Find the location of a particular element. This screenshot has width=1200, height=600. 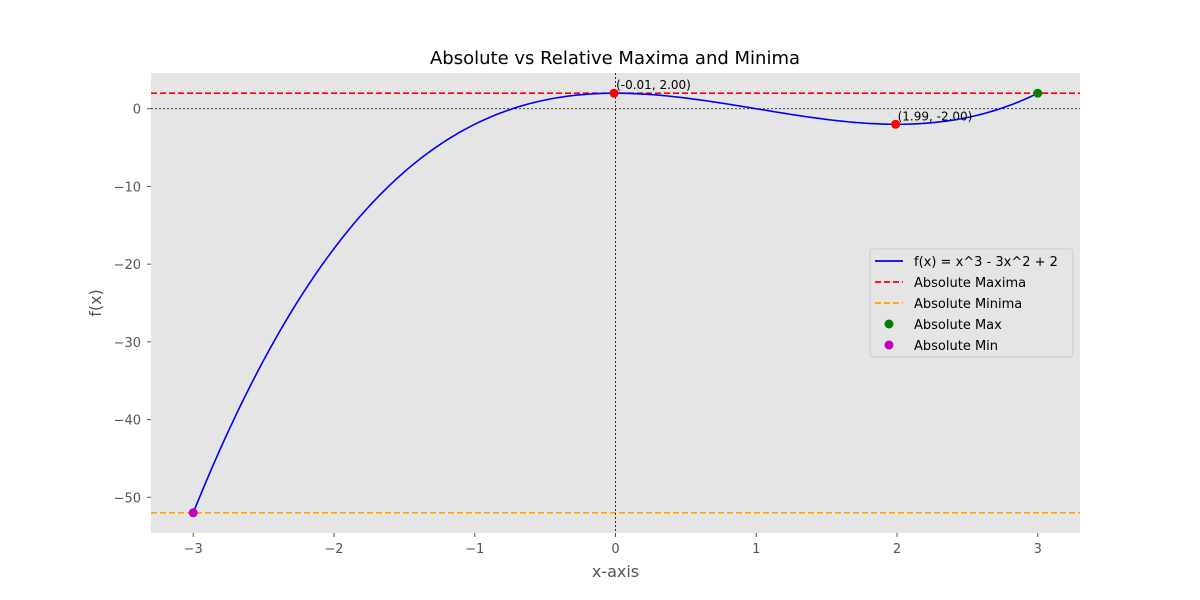

x-tick-label-4: 1 is located at coordinates (756, 549).